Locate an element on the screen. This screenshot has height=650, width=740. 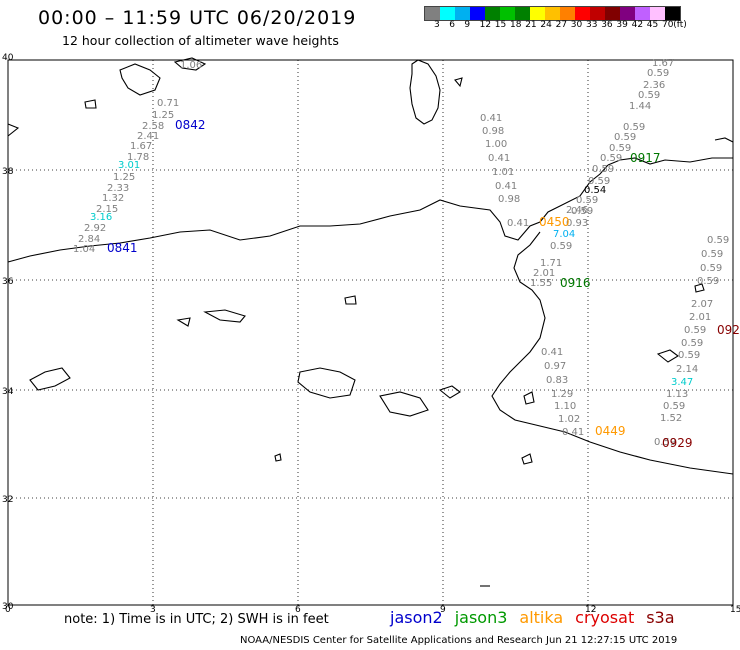
satellite-jason3: jason3 is located at coordinates (481, 617).